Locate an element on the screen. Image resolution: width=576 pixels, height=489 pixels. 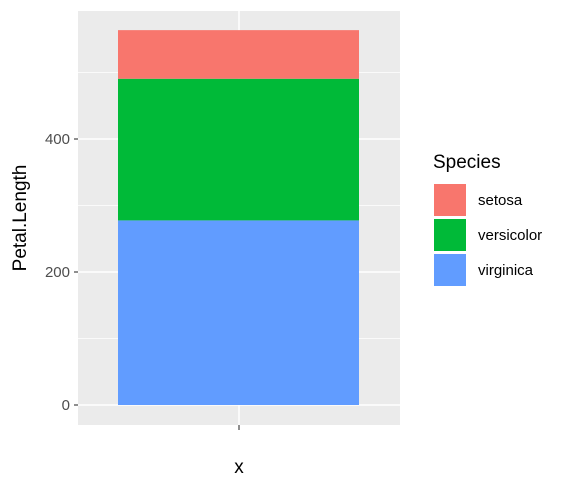
bar-versicolor is located at coordinates (238, 149).